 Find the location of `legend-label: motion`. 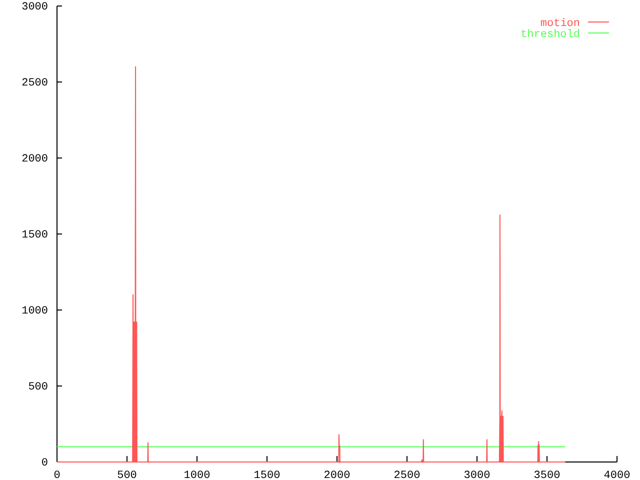

legend-label: motion is located at coordinates (560, 24).